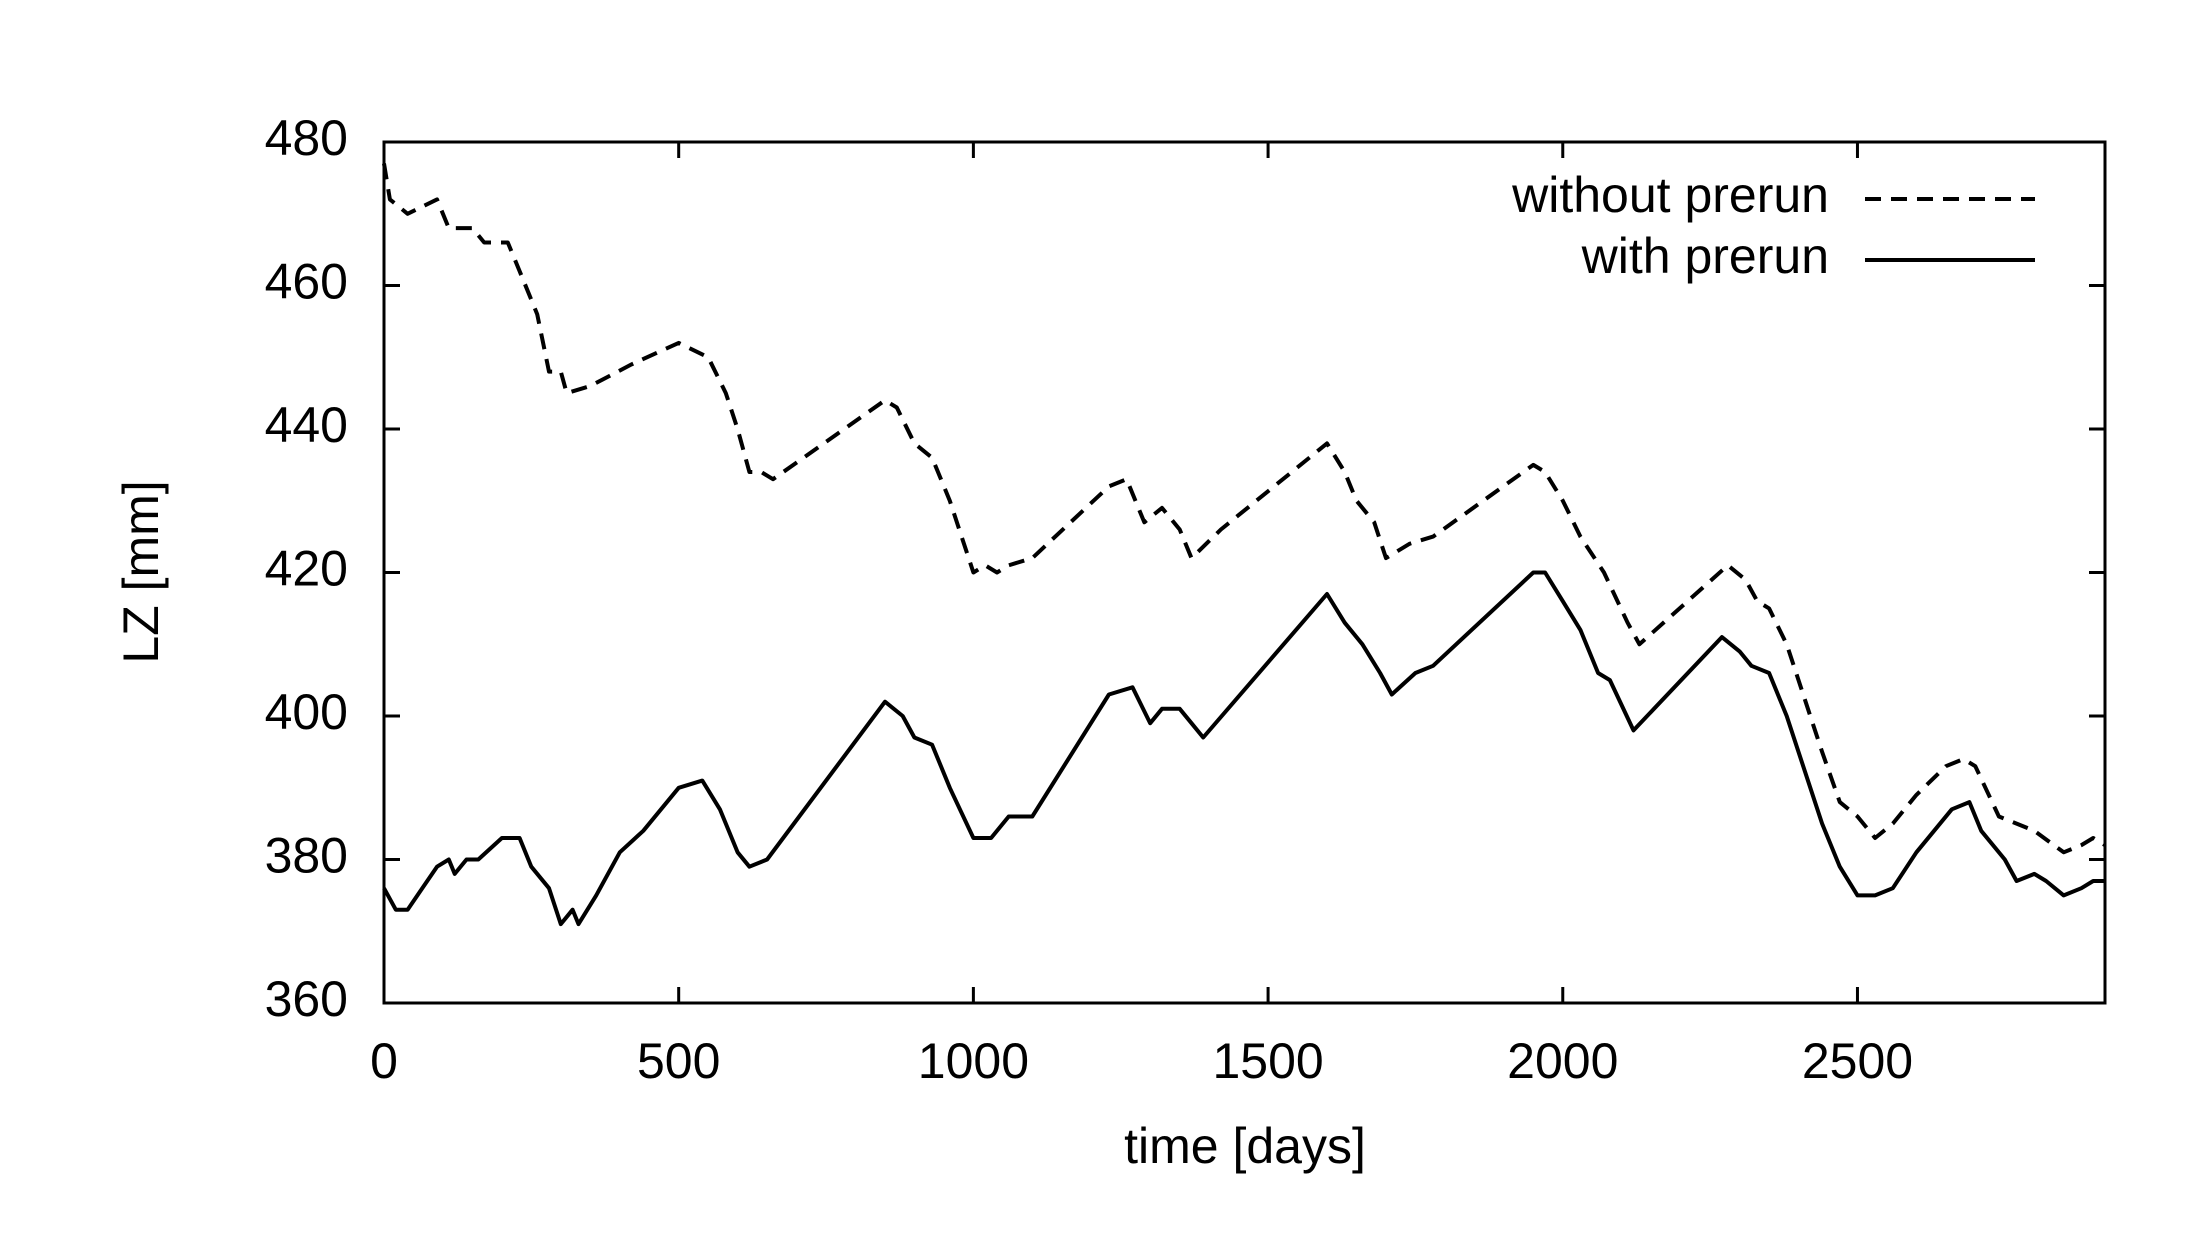 The width and height of the screenshot is (2205, 1240). I want to click on y-tick-label: 480, so click(306, 138).